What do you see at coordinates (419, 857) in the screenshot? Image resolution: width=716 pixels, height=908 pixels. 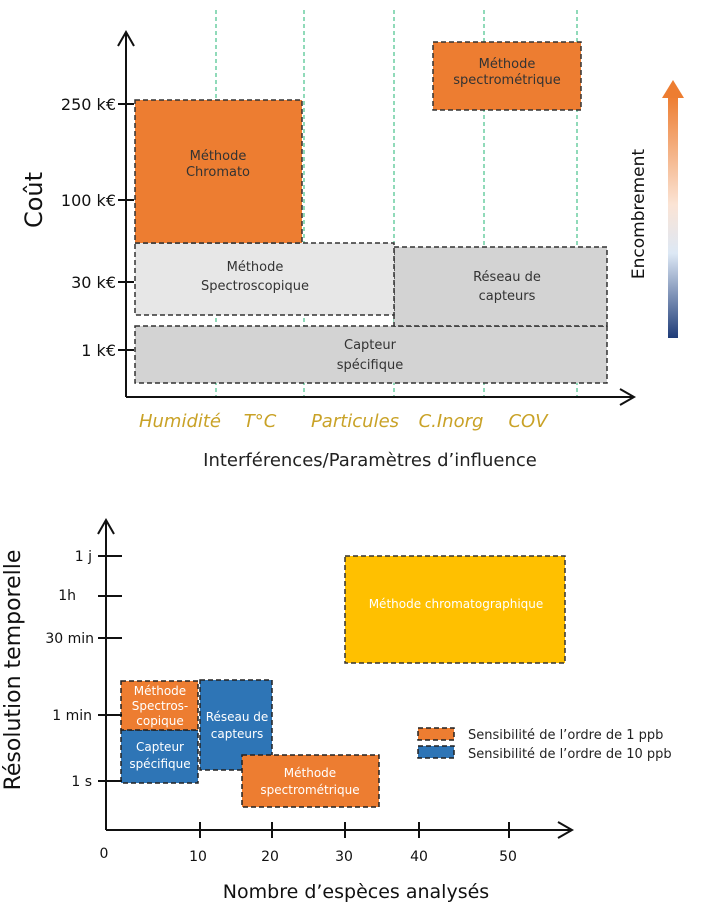 I see `bottom-xtick-label-40: 40` at bounding box center [419, 857].